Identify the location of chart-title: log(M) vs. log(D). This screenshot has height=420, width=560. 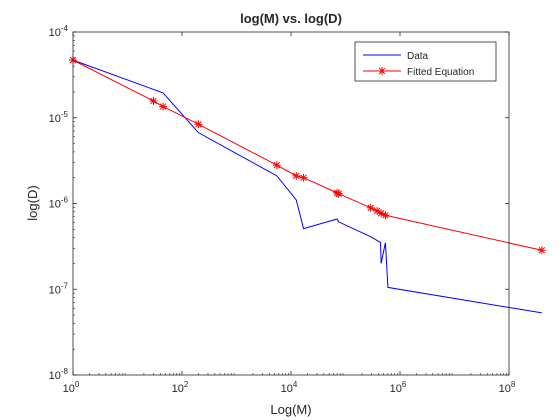
(291, 18).